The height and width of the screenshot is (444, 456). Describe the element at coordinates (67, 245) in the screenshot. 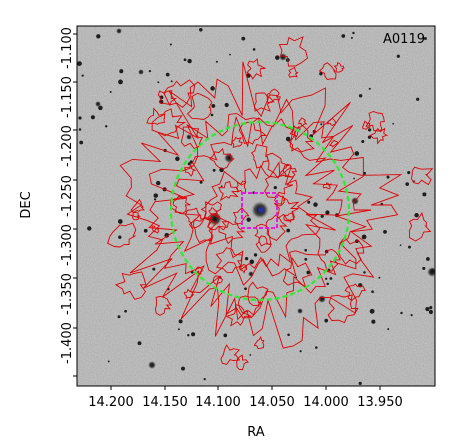

I see `y-tick-label: -1.300` at that location.